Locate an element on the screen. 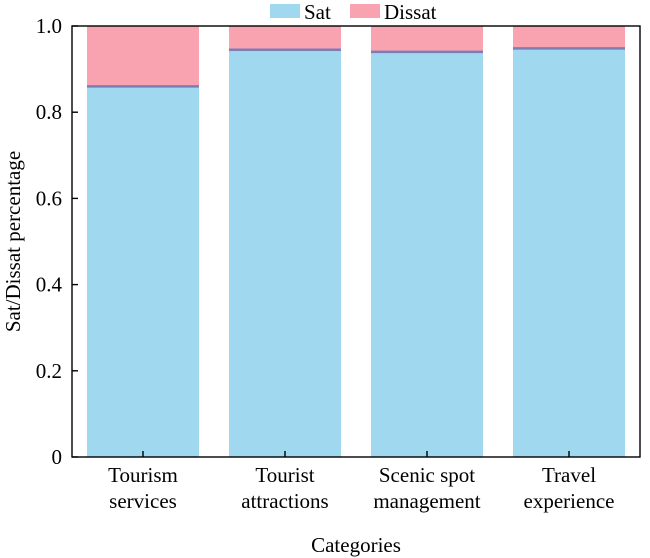 This screenshot has width=650, height=558. legend-label-dissat: Dissat is located at coordinates (410, 12).